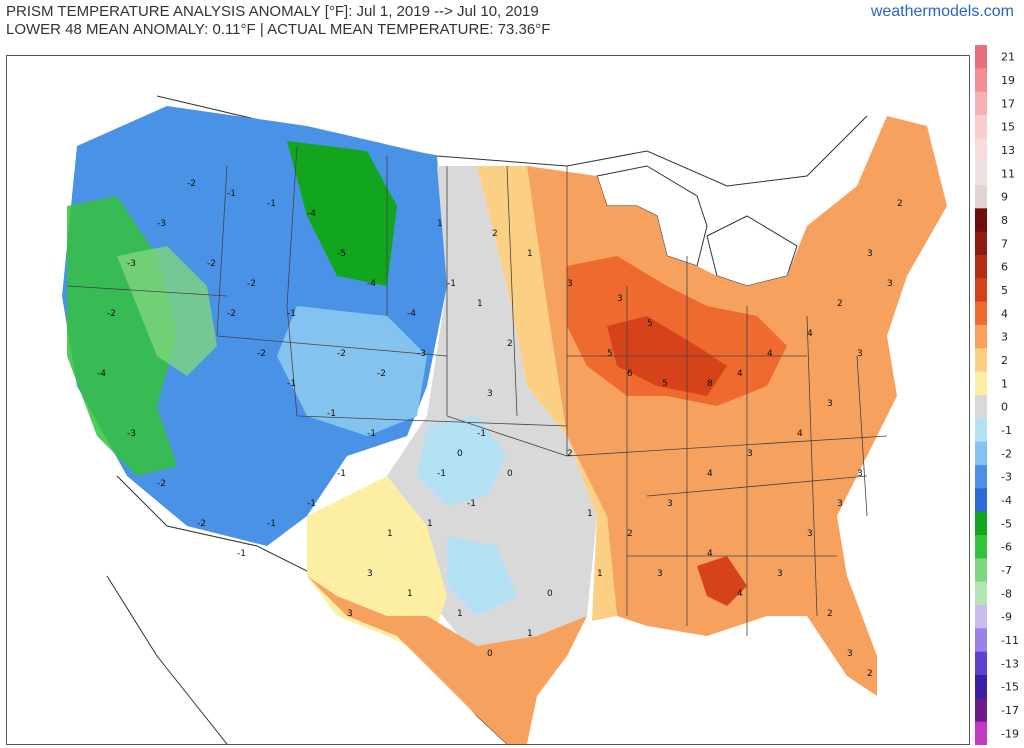  I want to click on region-rockies-lightblue, so click(352, 371).